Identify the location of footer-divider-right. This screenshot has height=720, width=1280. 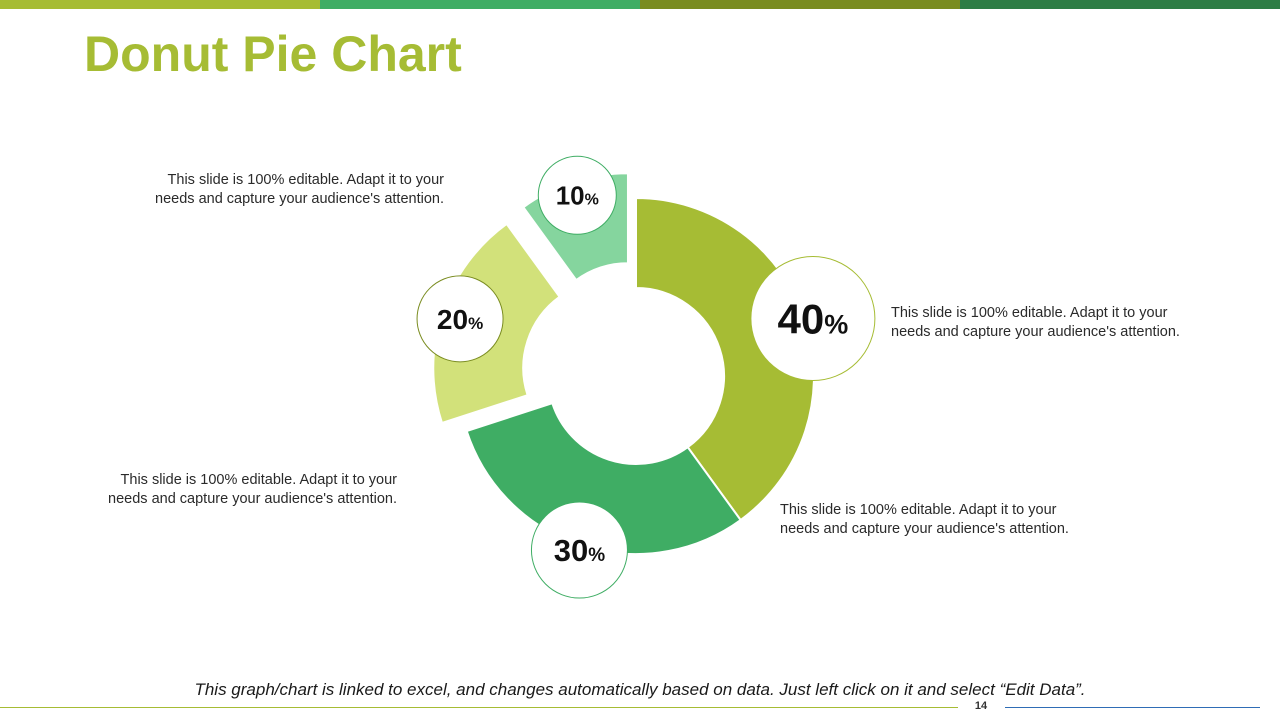
(1132, 707).